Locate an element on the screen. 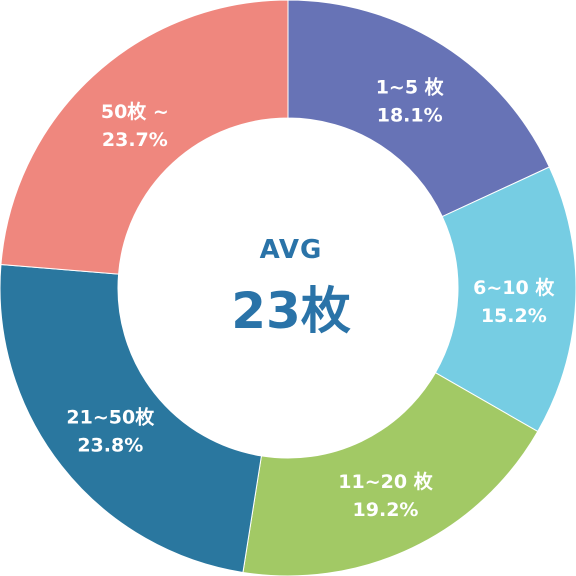 The image size is (576, 576). slice-category-label: 6~10 枚 is located at coordinates (514, 287).